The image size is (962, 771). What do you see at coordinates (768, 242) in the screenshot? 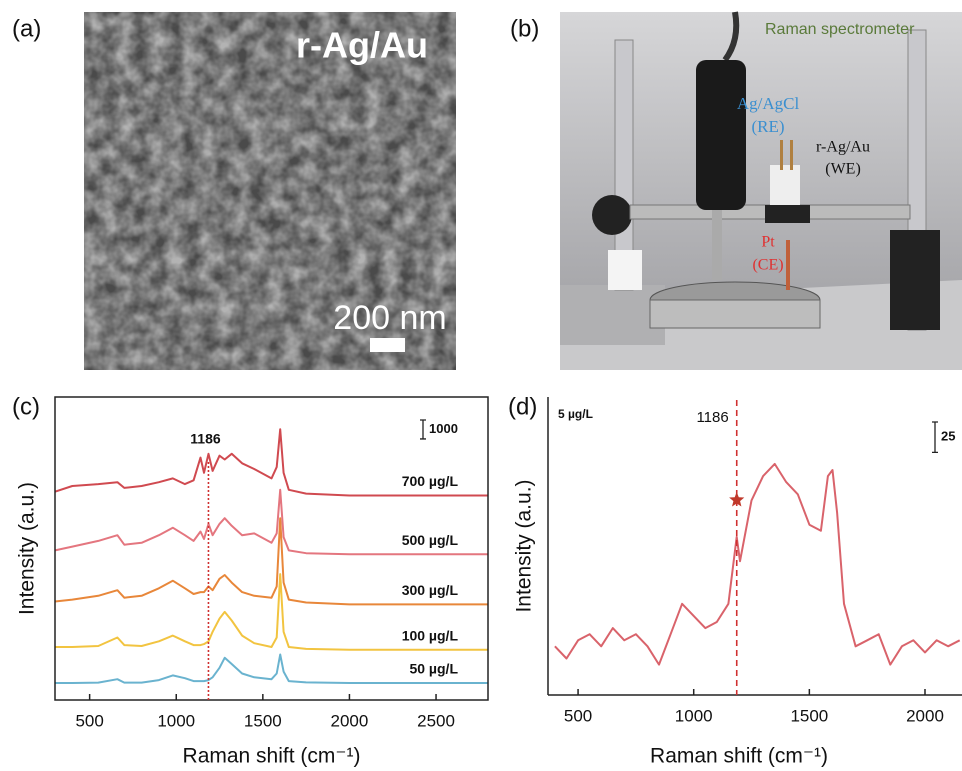
I see `photo-annotation: Pt` at bounding box center [768, 242].